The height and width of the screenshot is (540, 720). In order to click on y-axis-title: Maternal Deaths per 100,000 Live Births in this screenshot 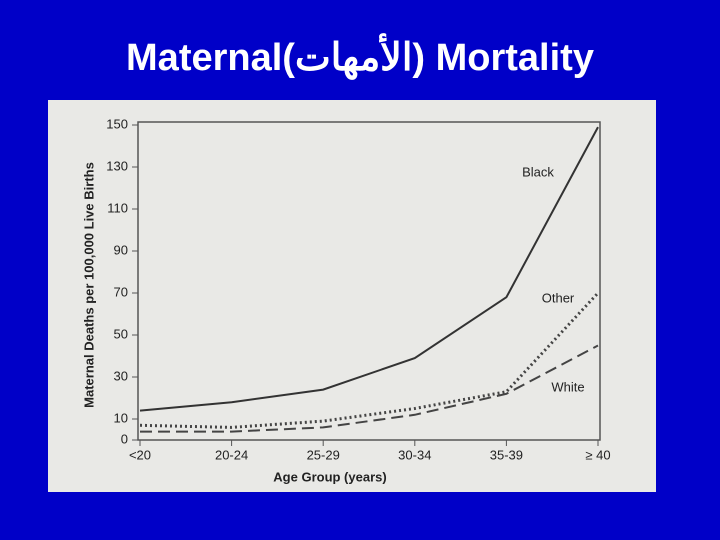, I will do `click(88, 285)`.